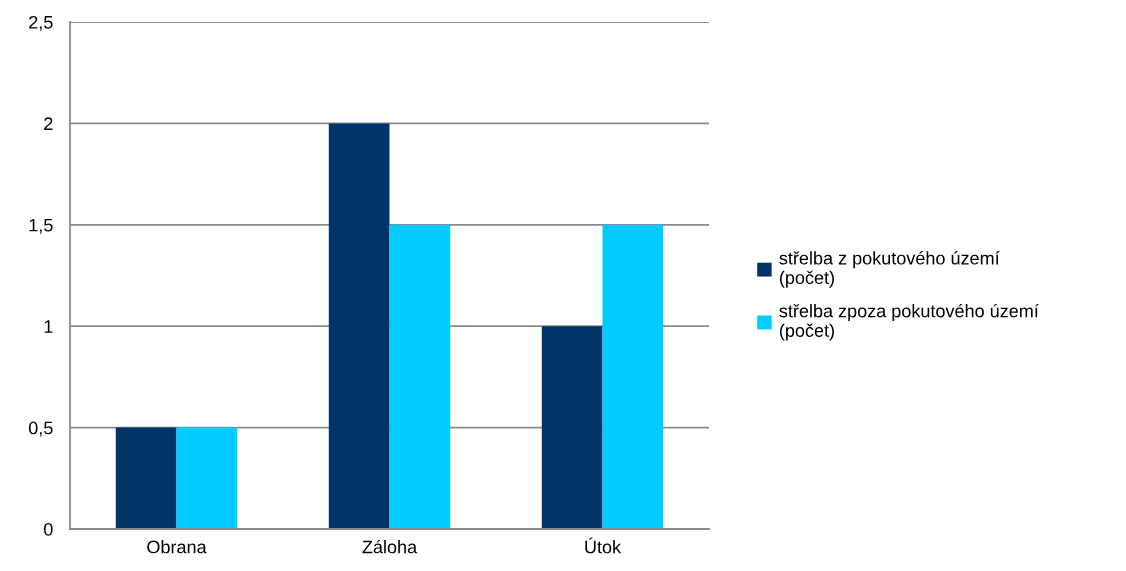  Describe the element at coordinates (390, 546) in the screenshot. I see `x-tick-label: Záloha` at that location.